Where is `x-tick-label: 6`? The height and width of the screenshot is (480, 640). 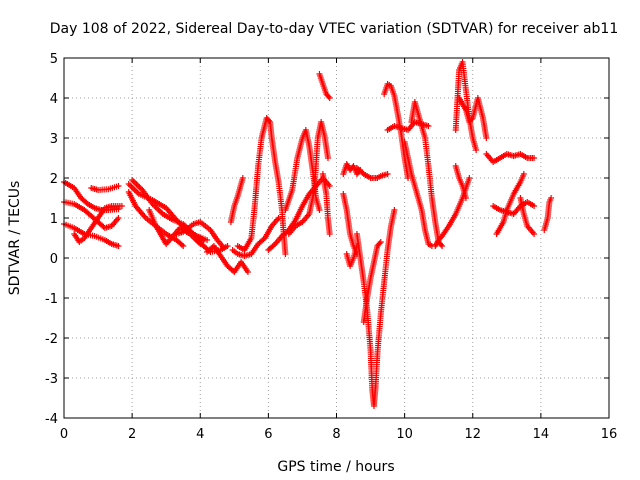
x-tick-label: 6 is located at coordinates (268, 434).